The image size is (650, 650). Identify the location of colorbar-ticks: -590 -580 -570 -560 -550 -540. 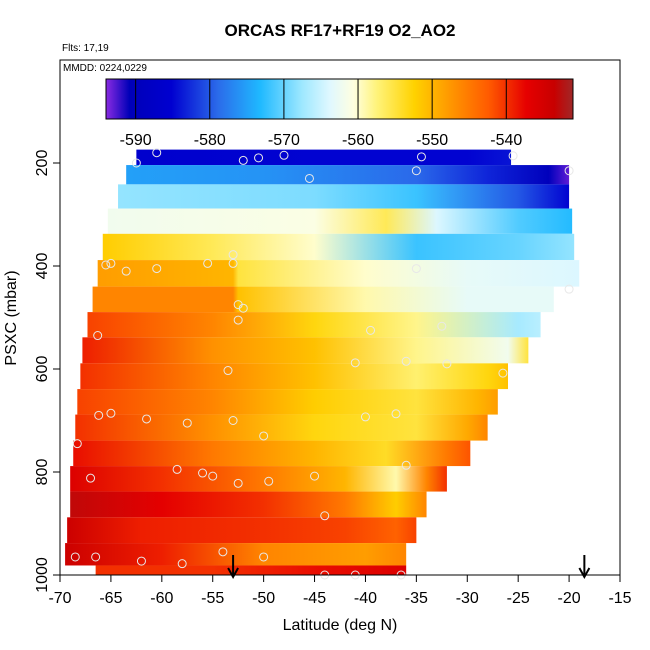
(321, 114).